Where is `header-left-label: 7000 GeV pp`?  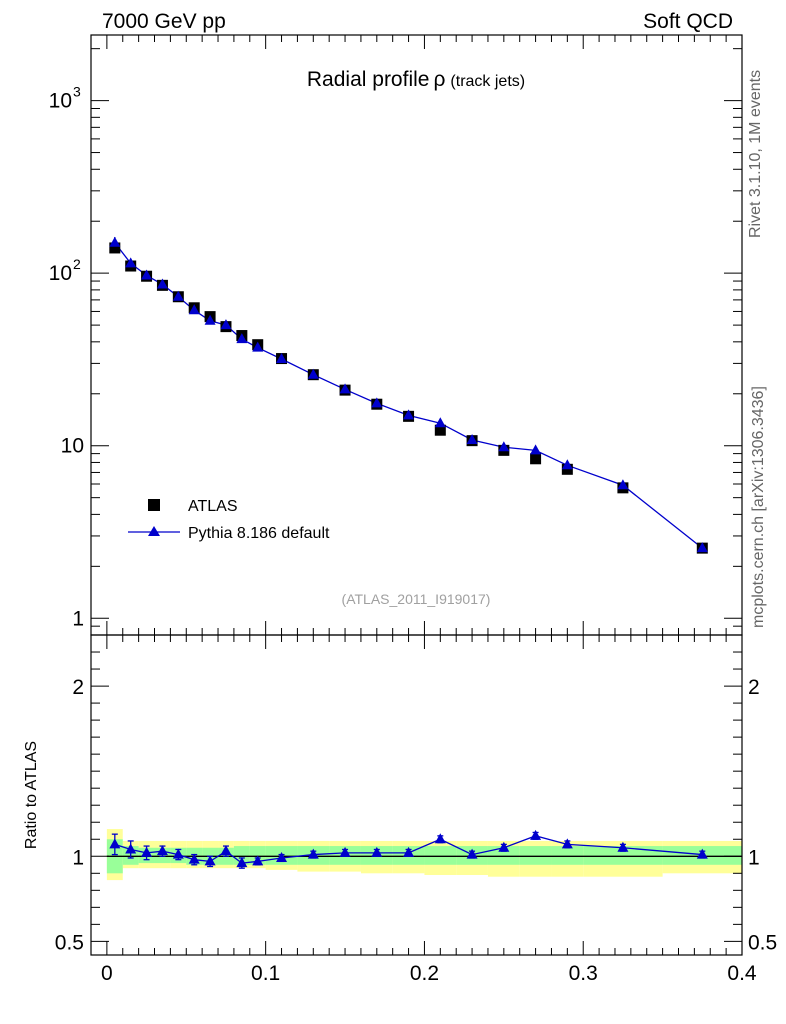 header-left-label: 7000 GeV pp is located at coordinates (164, 21).